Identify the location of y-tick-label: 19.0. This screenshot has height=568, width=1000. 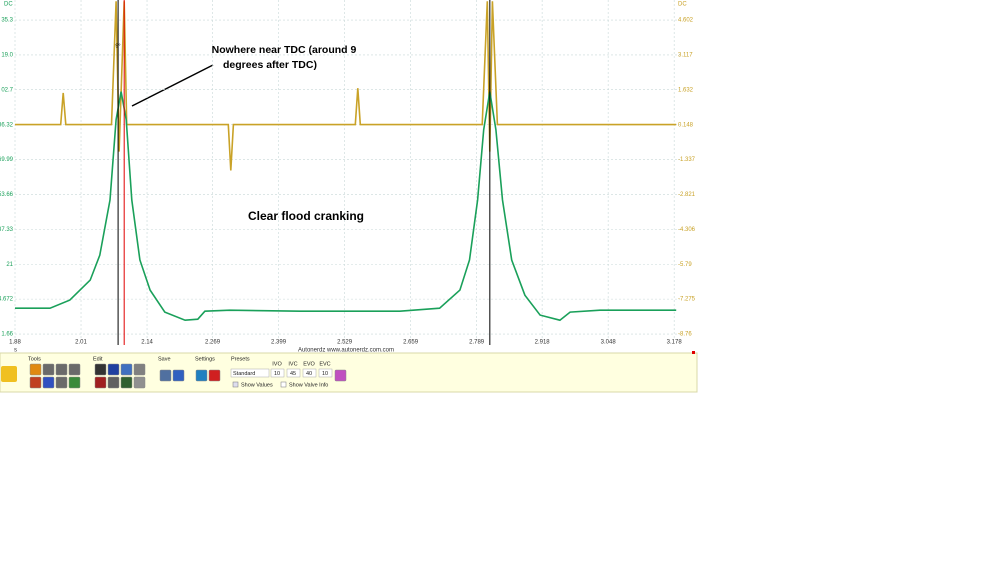
(7, 55).